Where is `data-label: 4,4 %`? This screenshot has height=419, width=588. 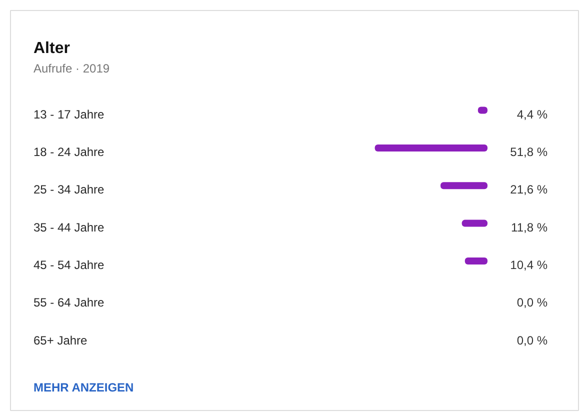 data-label: 4,4 % is located at coordinates (532, 114).